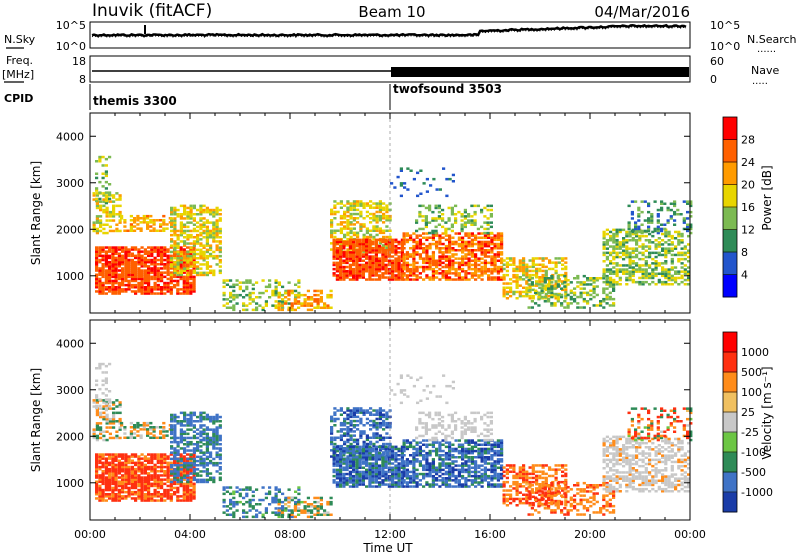 The width and height of the screenshot is (800, 554). What do you see at coordinates (152, 11) in the screenshot?
I see `station-title: Inuvik (fitACF)` at bounding box center [152, 11].